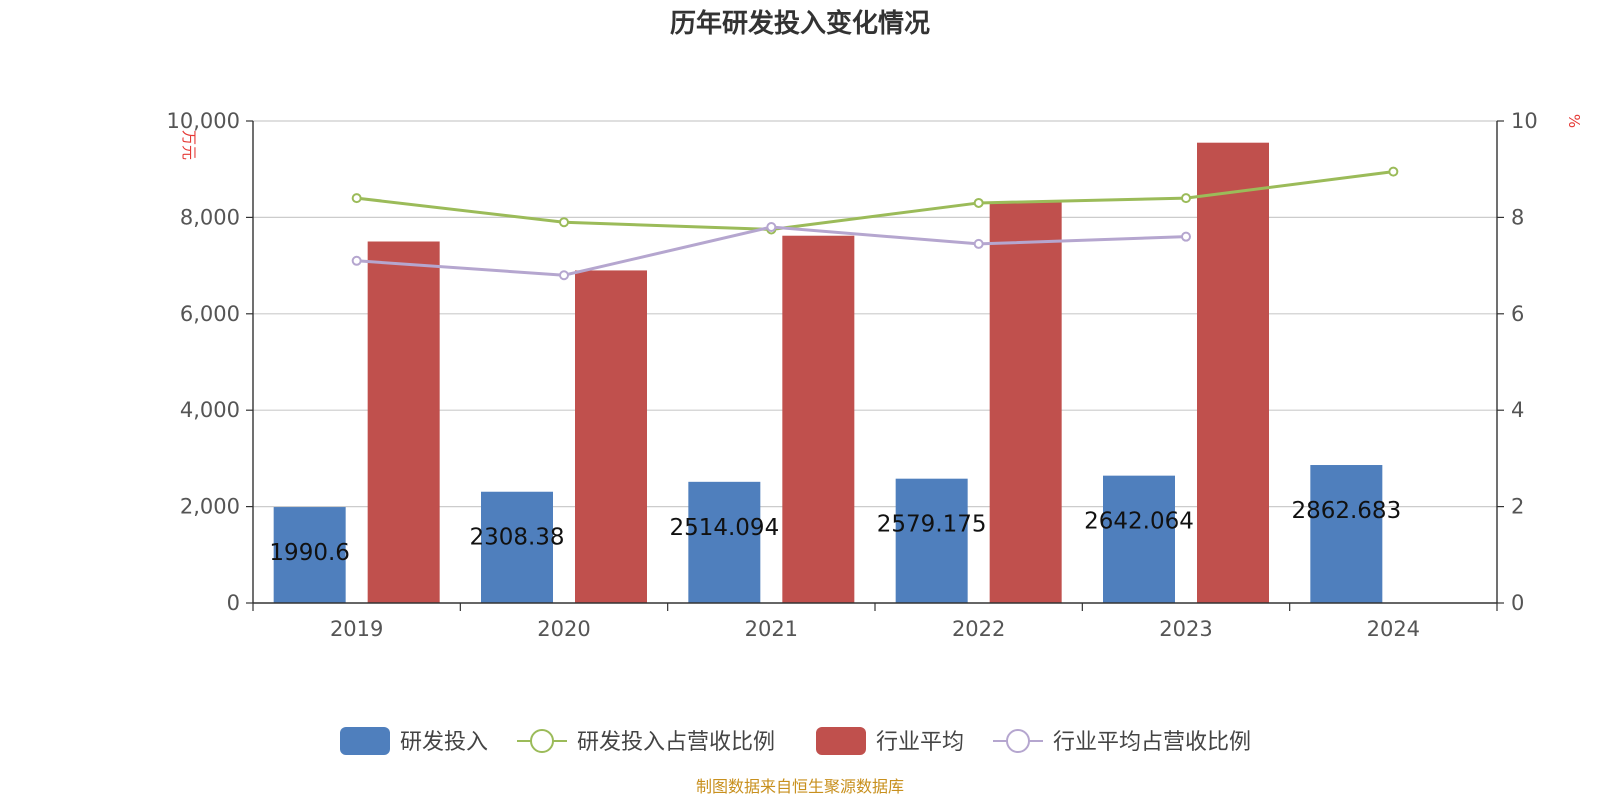  I want to click on left-axis-tick-label: 2,000, so click(210, 507).